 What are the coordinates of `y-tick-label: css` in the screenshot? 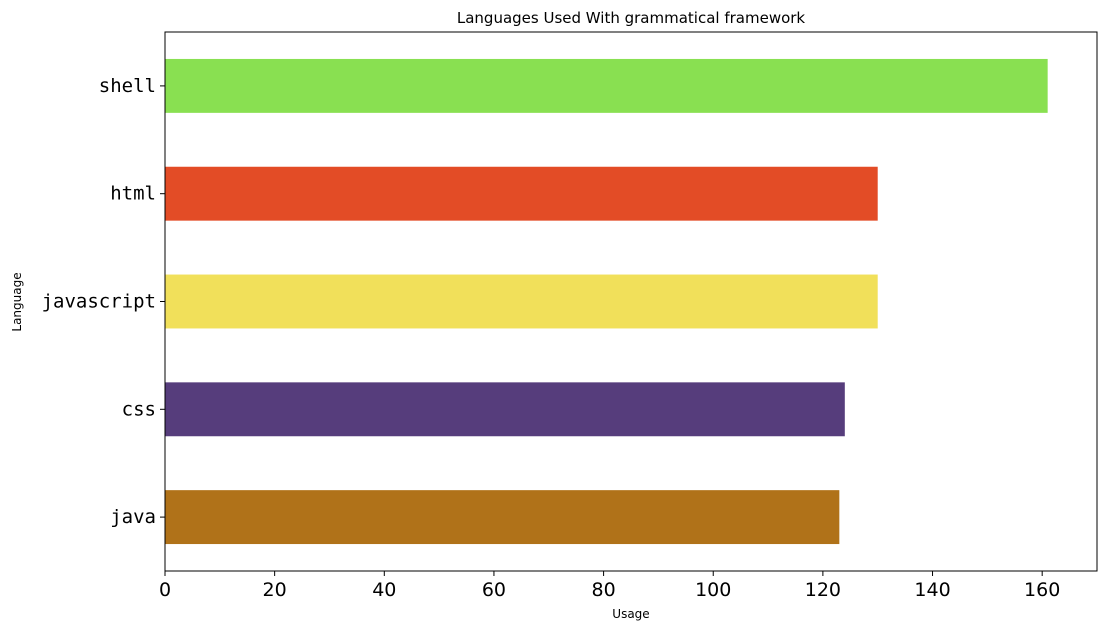 It's located at (139, 409).